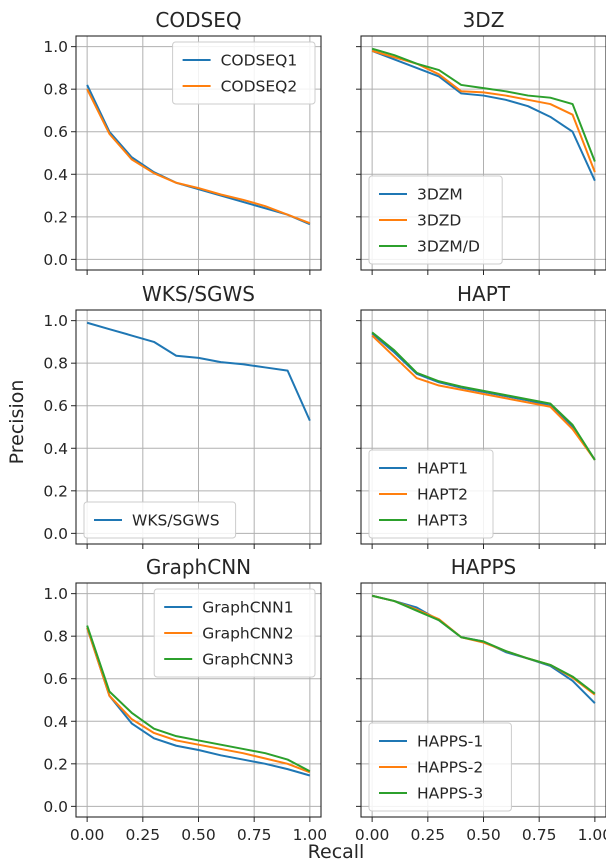 The image size is (606, 864). Describe the element at coordinates (450, 768) in the screenshot. I see `legend-label: HAPPS-2` at that location.